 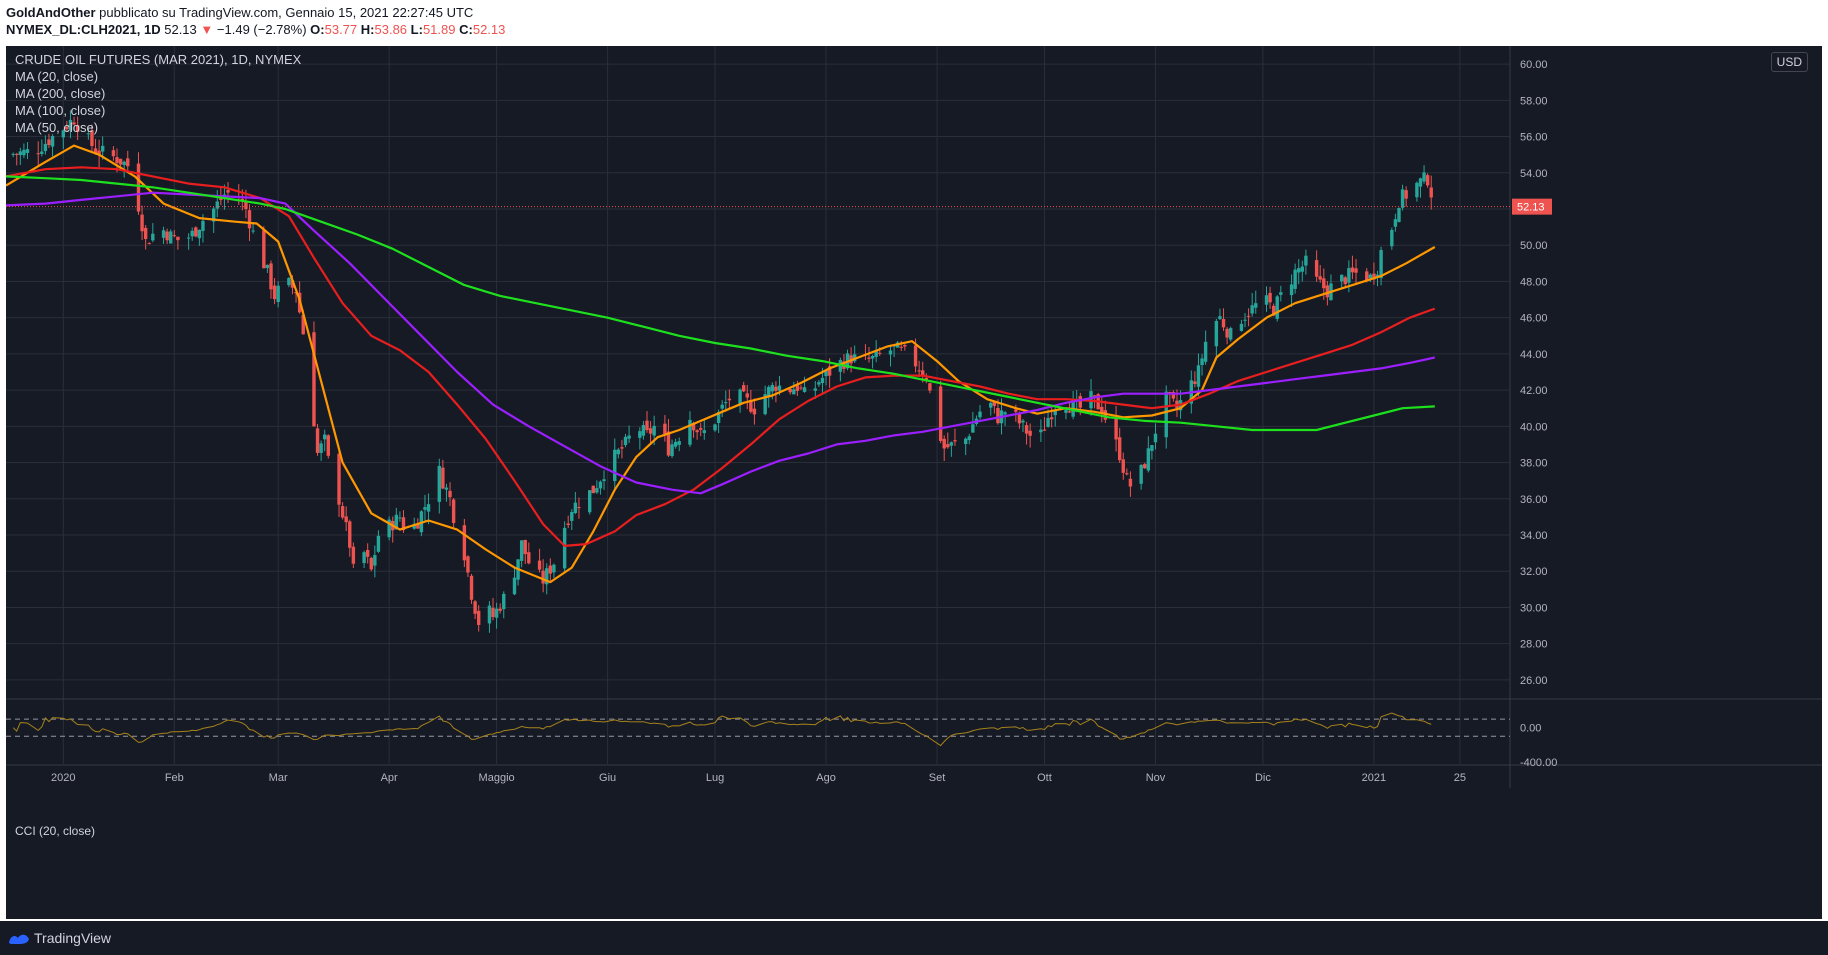 What do you see at coordinates (59, 938) in the screenshot?
I see `brand: TradingView` at bounding box center [59, 938].